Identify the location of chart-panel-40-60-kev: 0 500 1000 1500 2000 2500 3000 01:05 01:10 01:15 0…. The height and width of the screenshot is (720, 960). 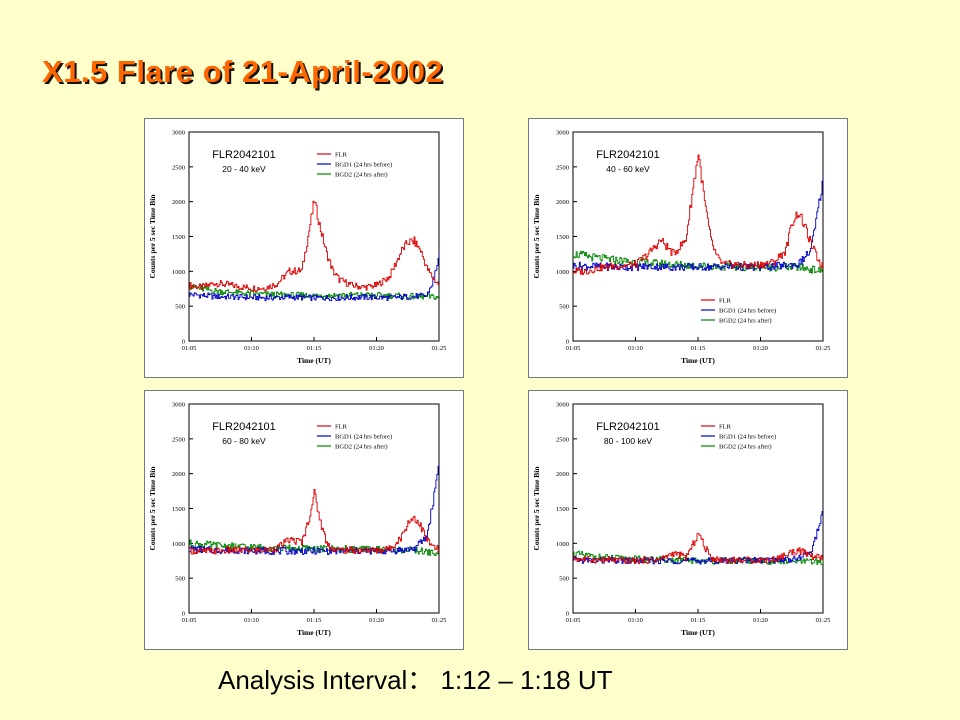
(688, 248).